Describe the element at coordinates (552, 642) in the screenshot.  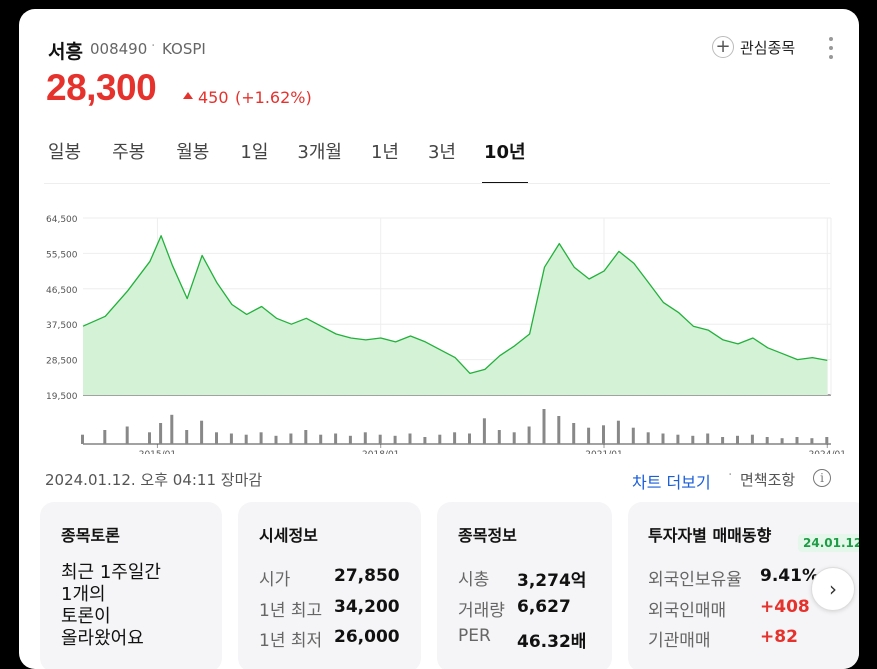
I see `info-value-per: 46.32배` at that location.